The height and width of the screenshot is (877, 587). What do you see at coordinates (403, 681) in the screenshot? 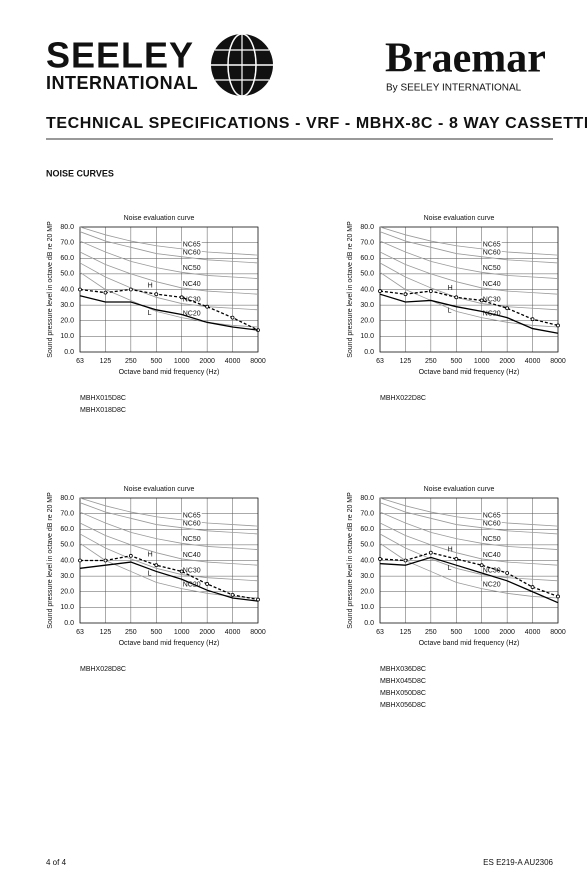
I see `model-name: MBHX045D8C` at bounding box center [403, 681].